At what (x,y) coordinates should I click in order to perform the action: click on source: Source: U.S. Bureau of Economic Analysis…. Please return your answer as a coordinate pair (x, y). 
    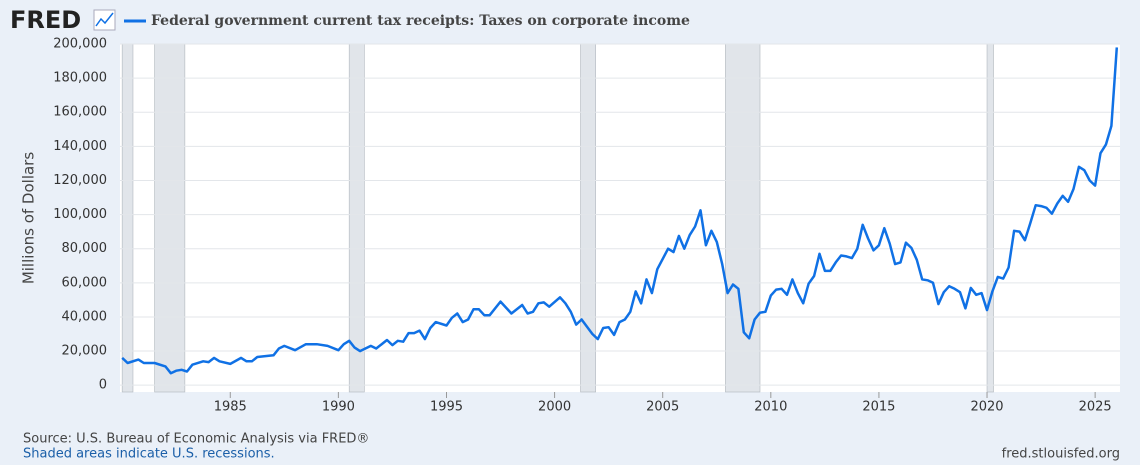
    Looking at the image, I should click on (196, 439).